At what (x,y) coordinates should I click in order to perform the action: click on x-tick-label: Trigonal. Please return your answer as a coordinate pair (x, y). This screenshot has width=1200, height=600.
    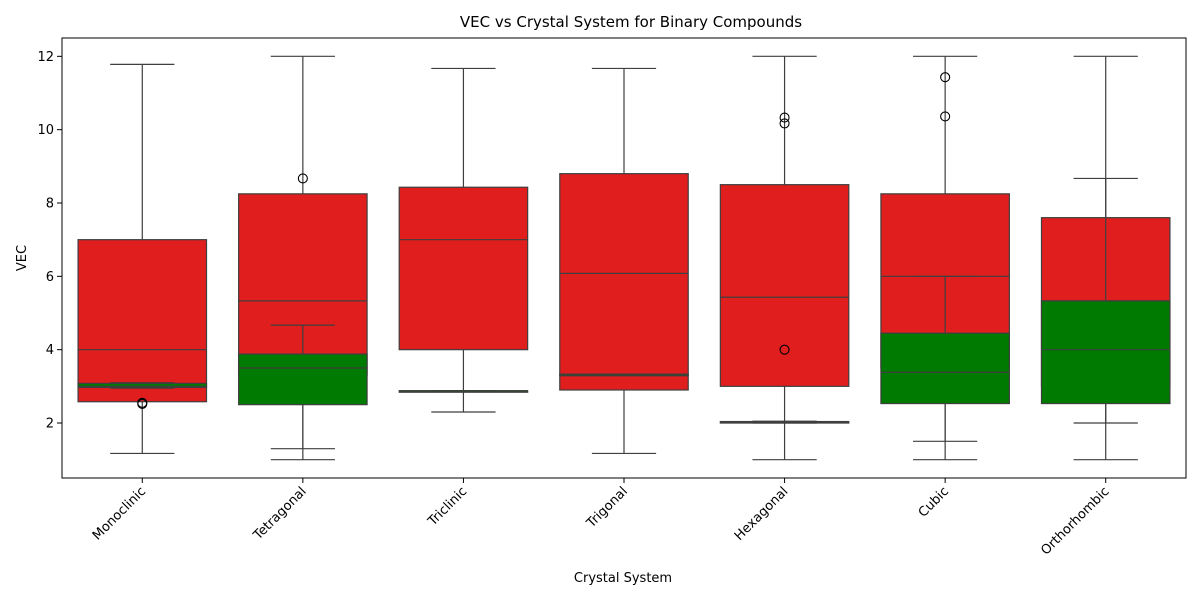
    Looking at the image, I should click on (606, 507).